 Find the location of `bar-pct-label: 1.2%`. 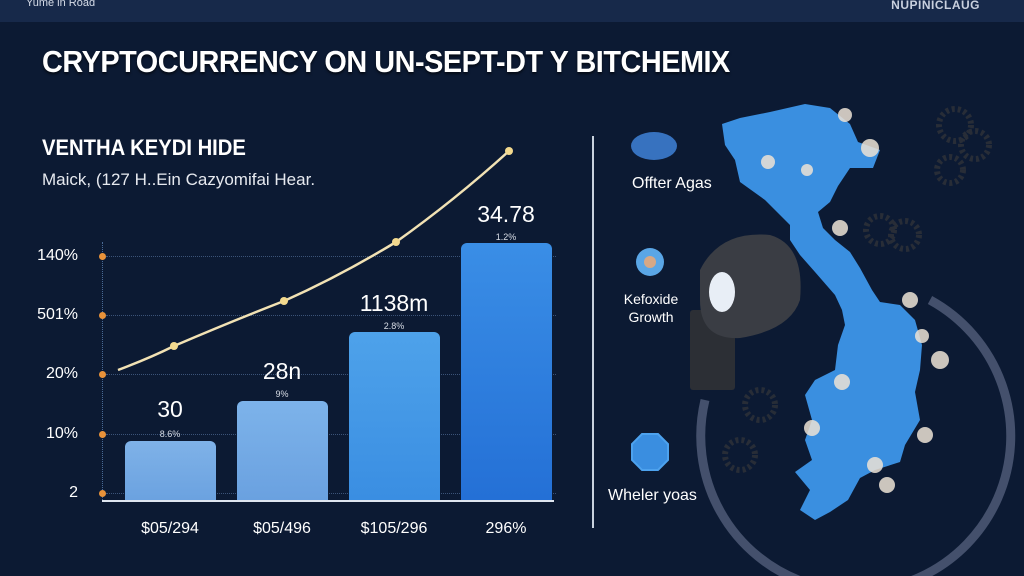

bar-pct-label: 1.2% is located at coordinates (506, 237).